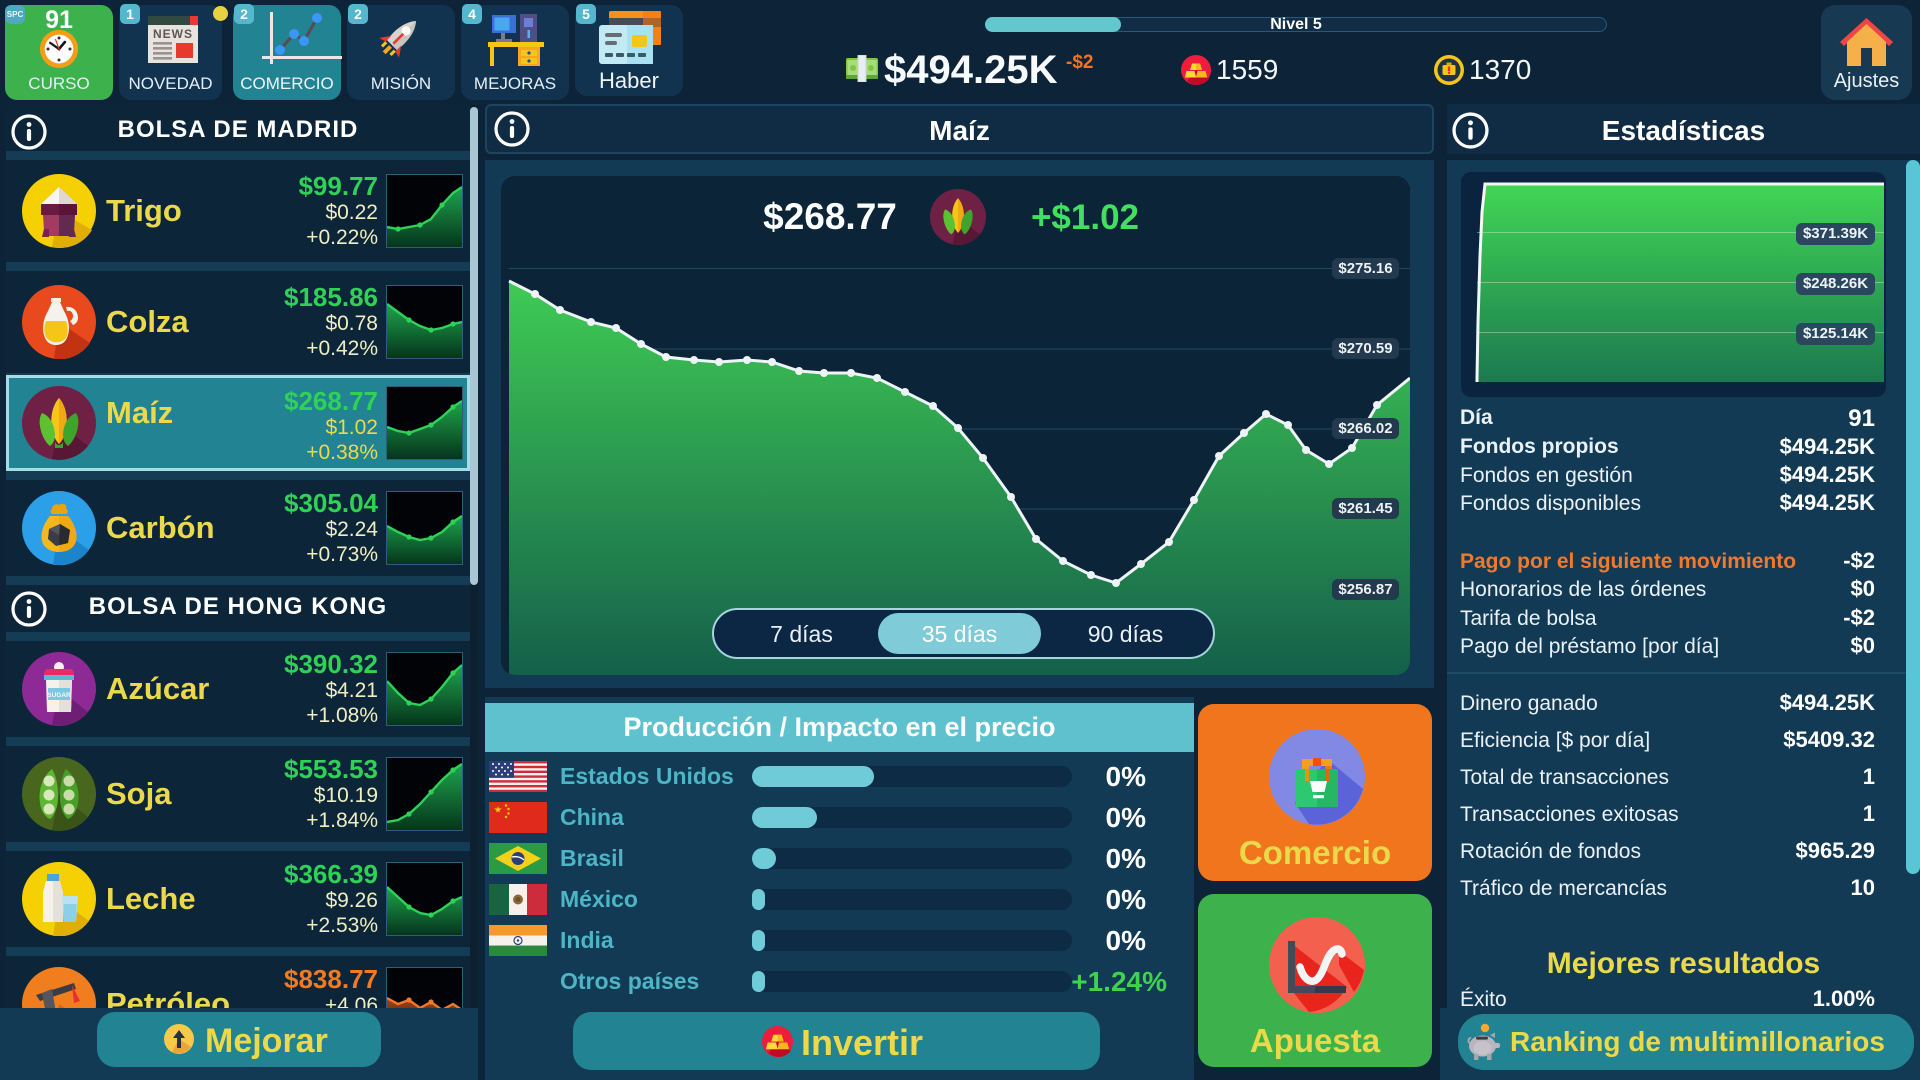 Image resolution: width=1920 pixels, height=1080 pixels. I want to click on svg-text: NEWS, so click(173, 34).